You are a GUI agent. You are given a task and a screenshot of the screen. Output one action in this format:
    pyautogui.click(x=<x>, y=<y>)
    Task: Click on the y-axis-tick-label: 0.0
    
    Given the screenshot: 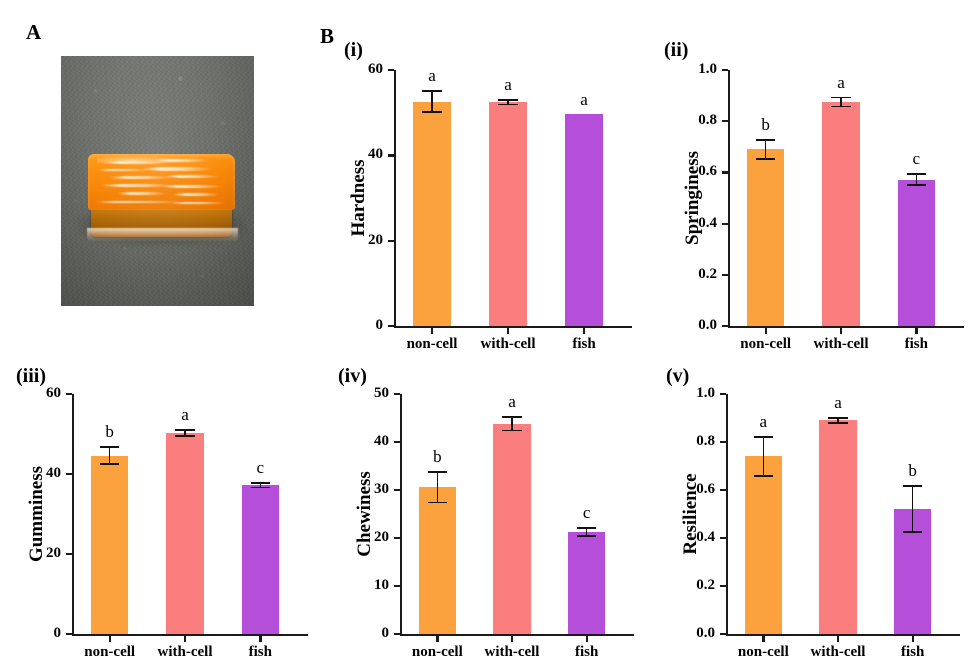 What is the action you would take?
    pyautogui.click(x=705, y=633)
    